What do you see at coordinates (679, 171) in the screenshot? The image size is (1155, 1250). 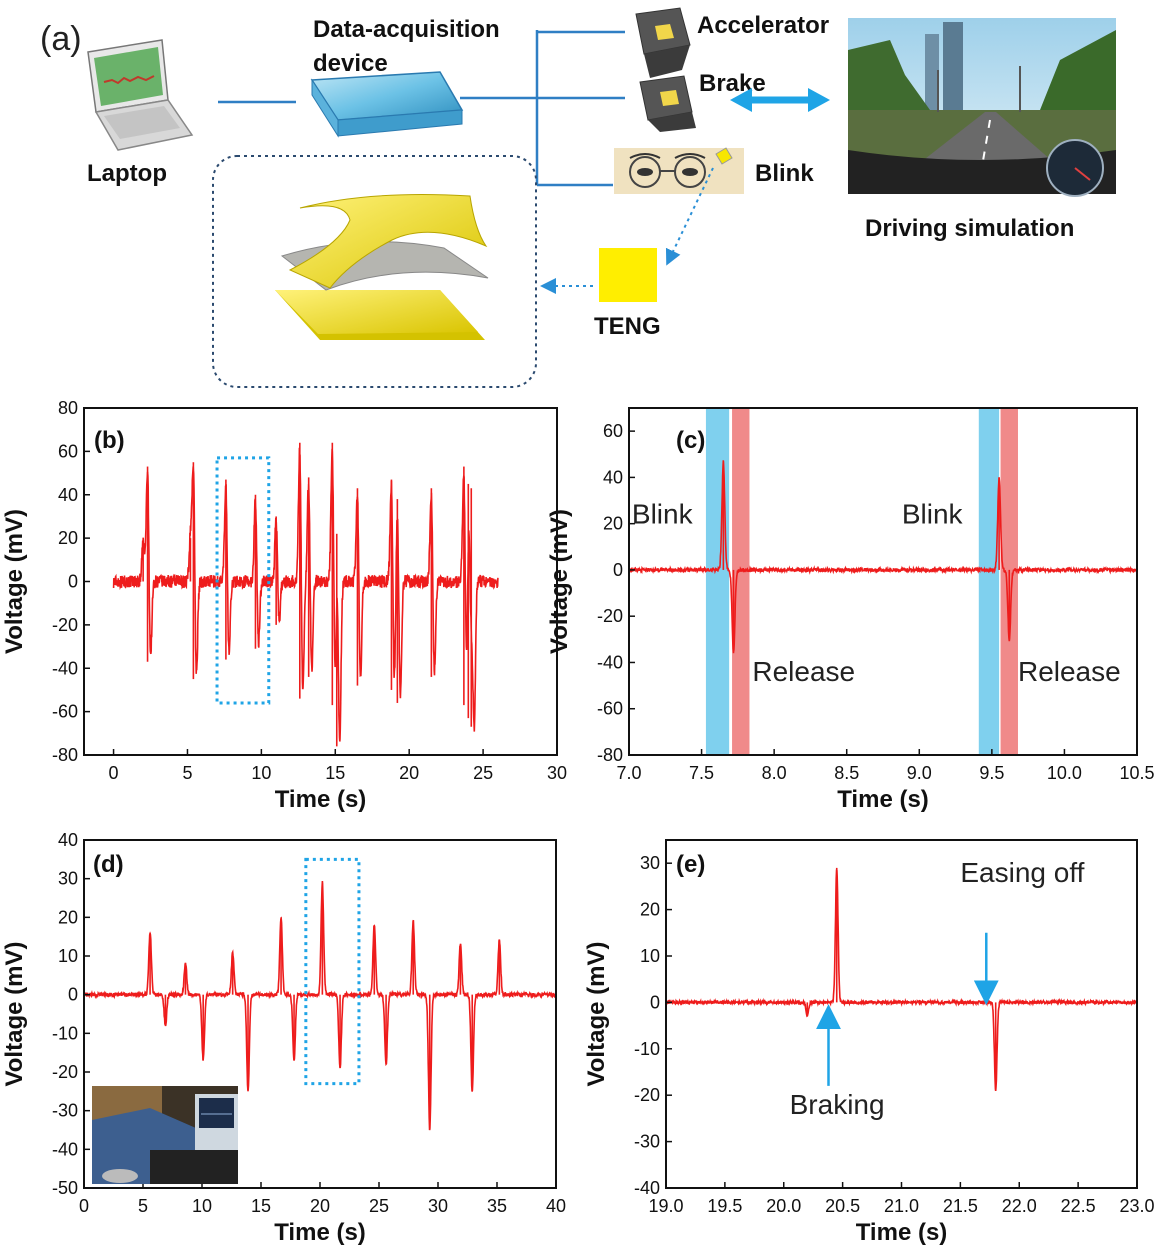 I see `eye-glasses-icon` at bounding box center [679, 171].